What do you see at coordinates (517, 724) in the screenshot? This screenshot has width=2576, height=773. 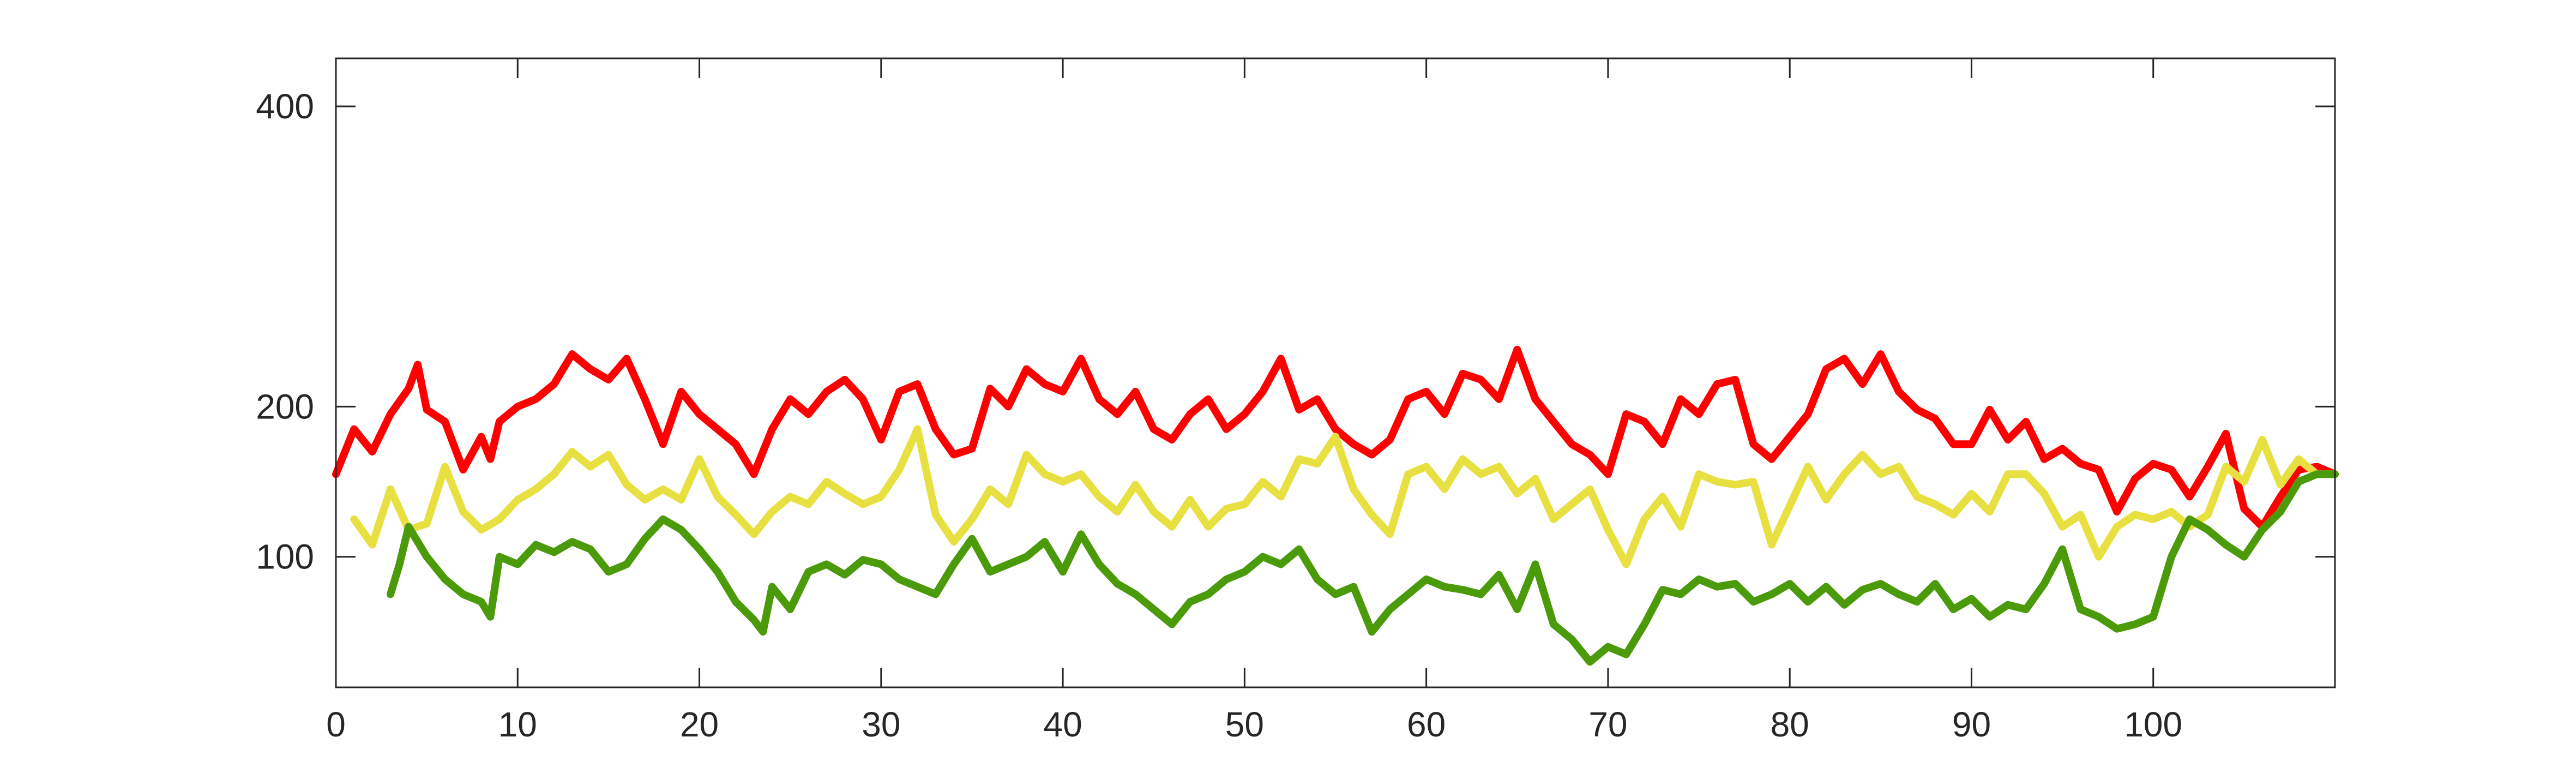 I see `x-tick-label: 10` at bounding box center [517, 724].